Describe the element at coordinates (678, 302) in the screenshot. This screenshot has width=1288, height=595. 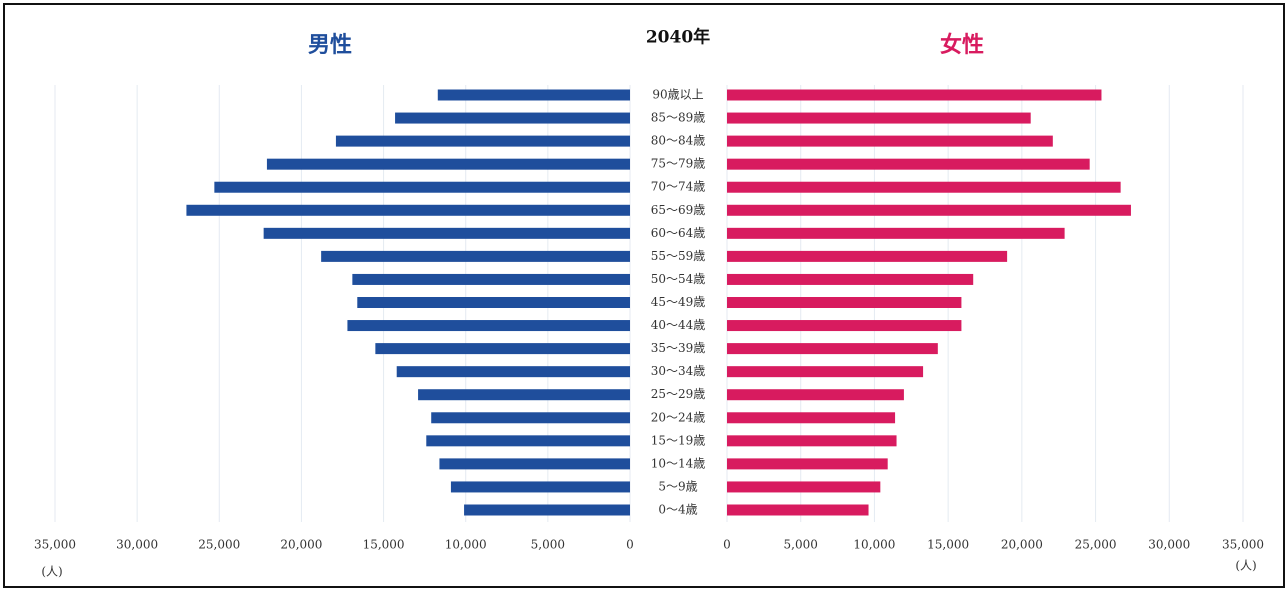
I see `category-label: 45～49歳` at that location.